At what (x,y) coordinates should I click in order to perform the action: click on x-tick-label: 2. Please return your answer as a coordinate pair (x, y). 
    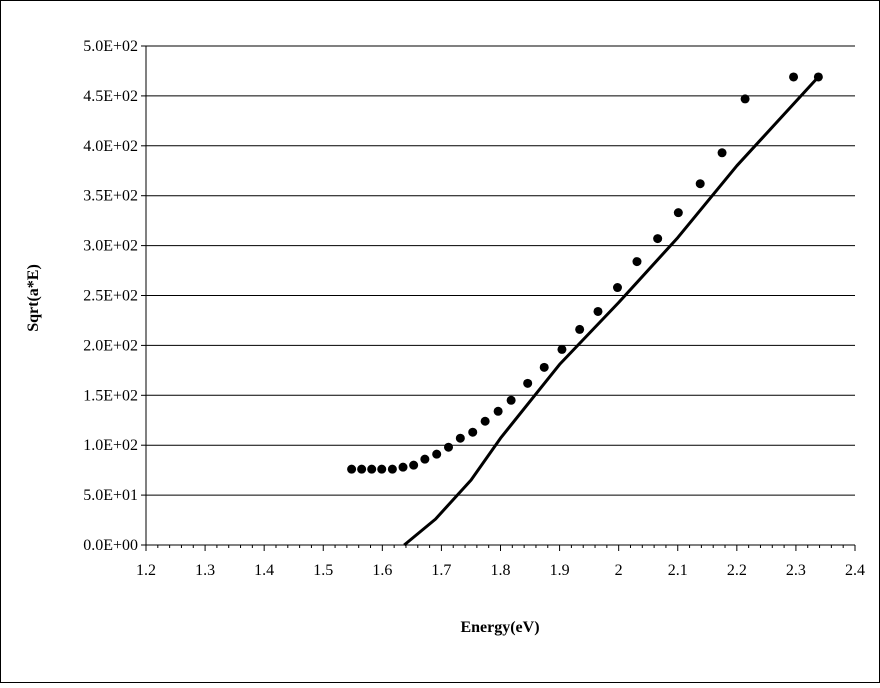
    Looking at the image, I should click on (619, 570).